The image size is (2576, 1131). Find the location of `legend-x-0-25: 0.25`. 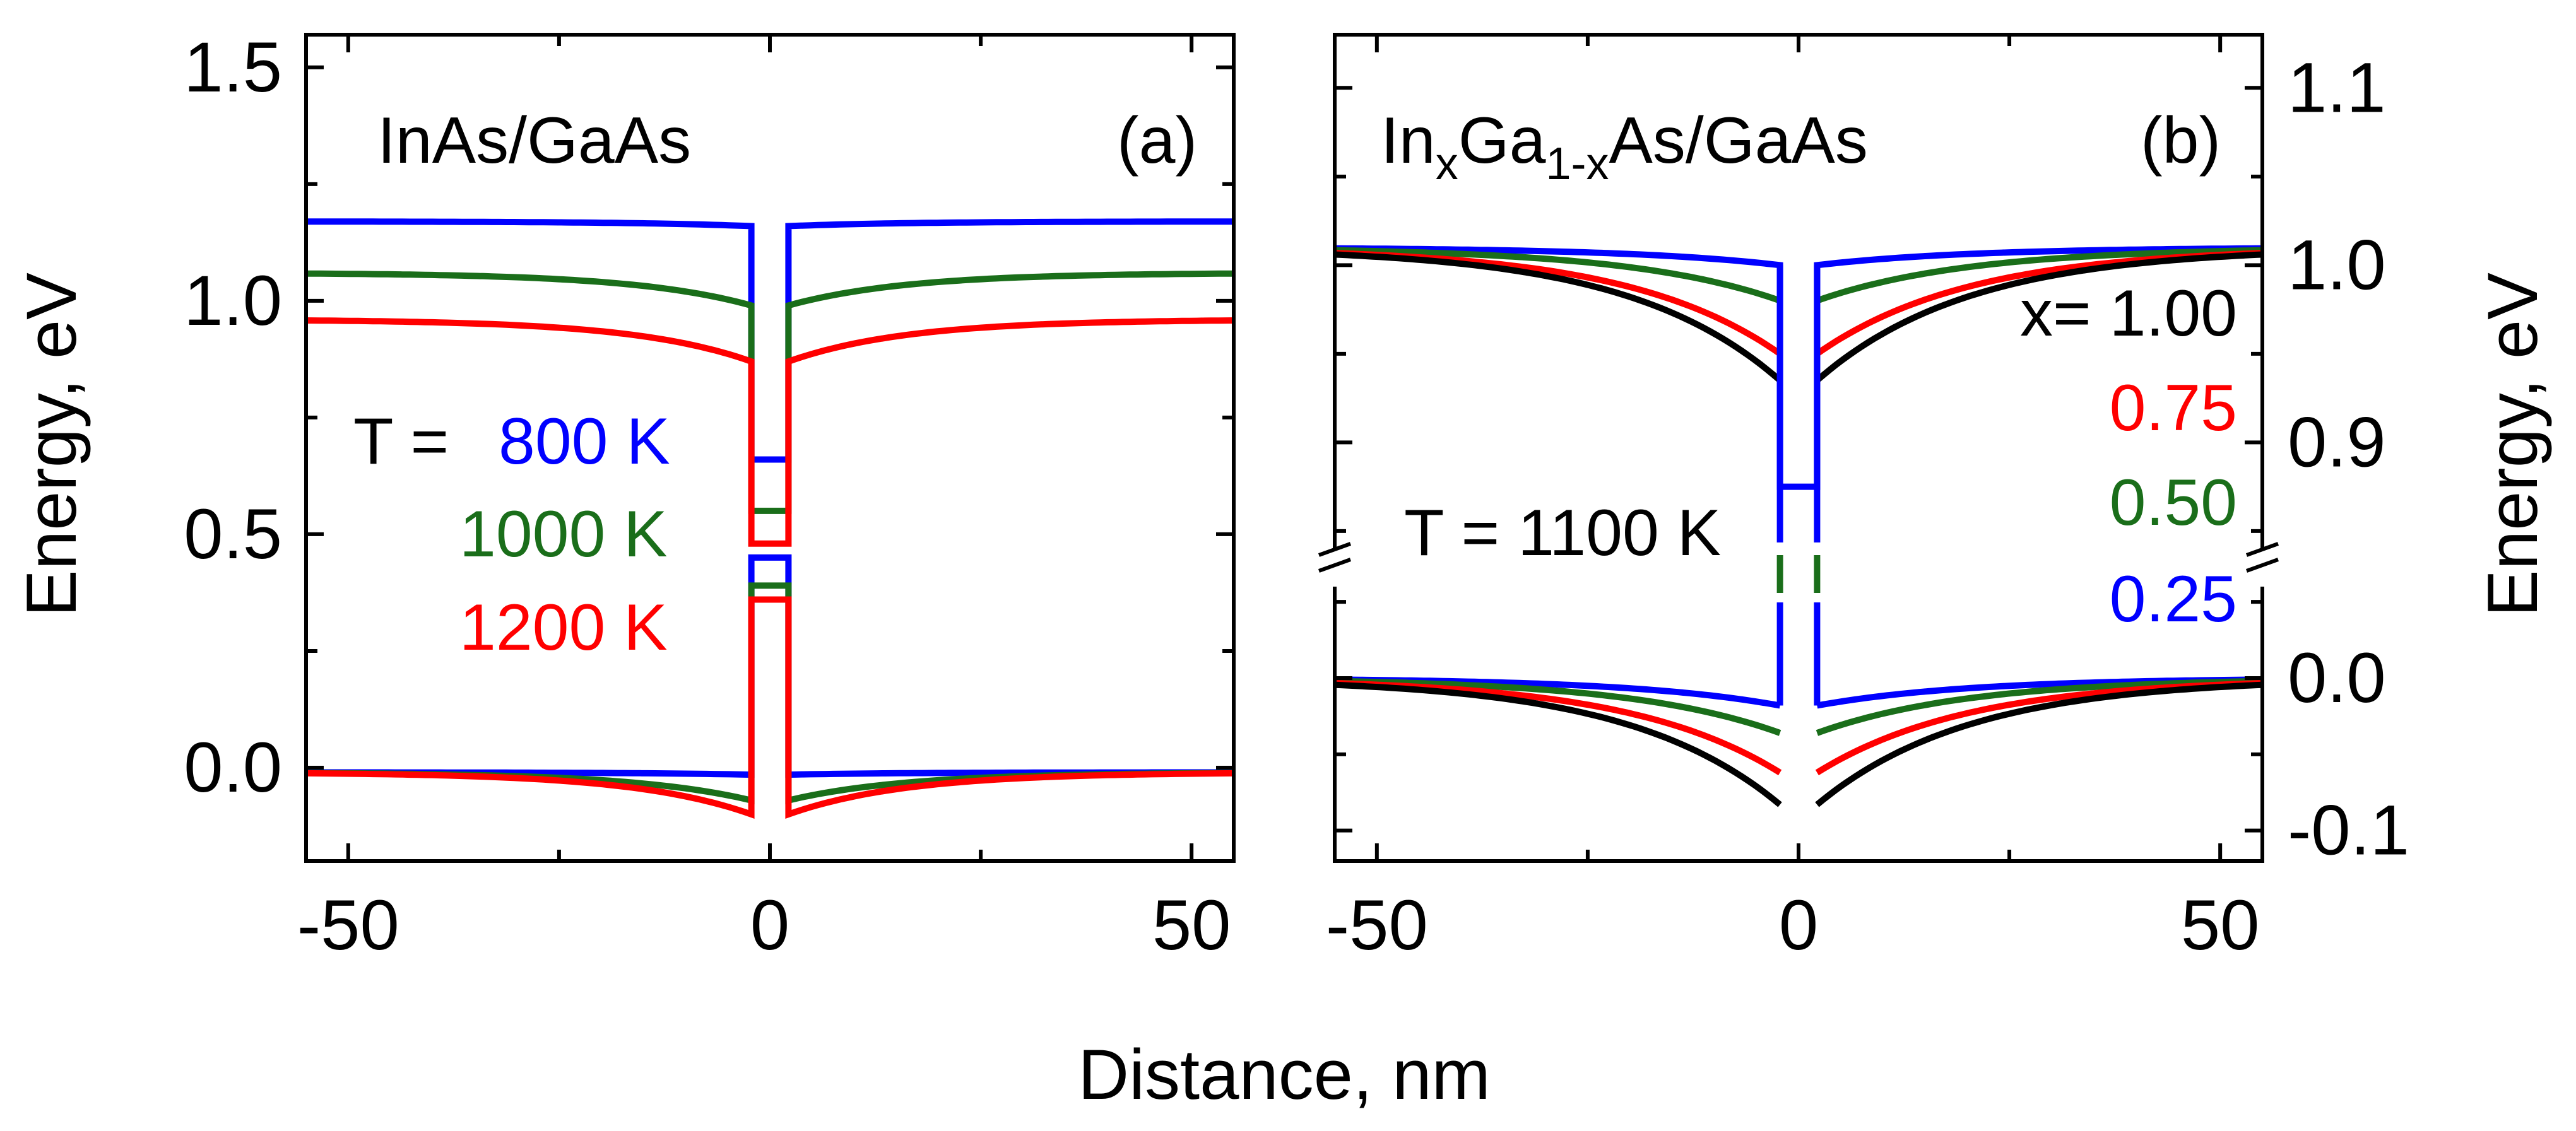

legend-x-0-25: 0.25 is located at coordinates (2173, 599).